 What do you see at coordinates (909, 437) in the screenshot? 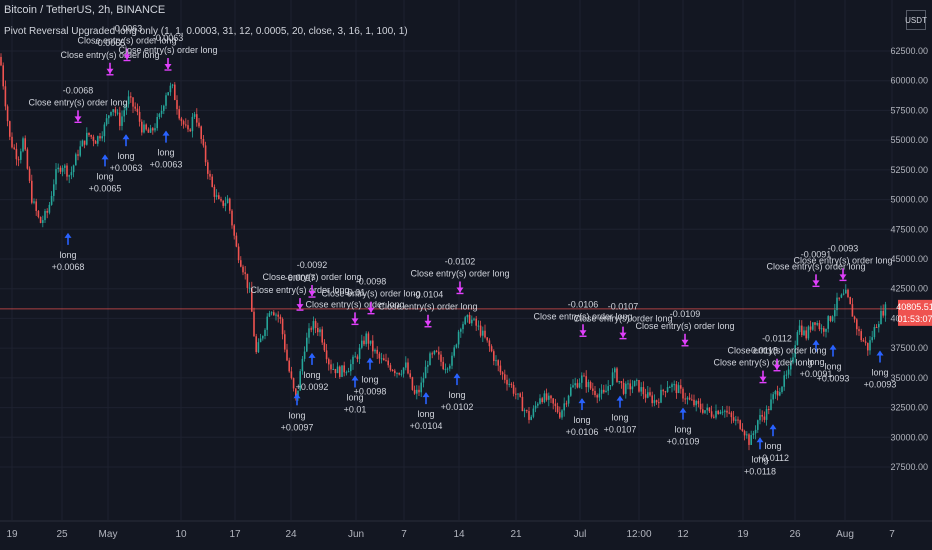
I see `y-tick-label: 30000.00` at bounding box center [909, 437].